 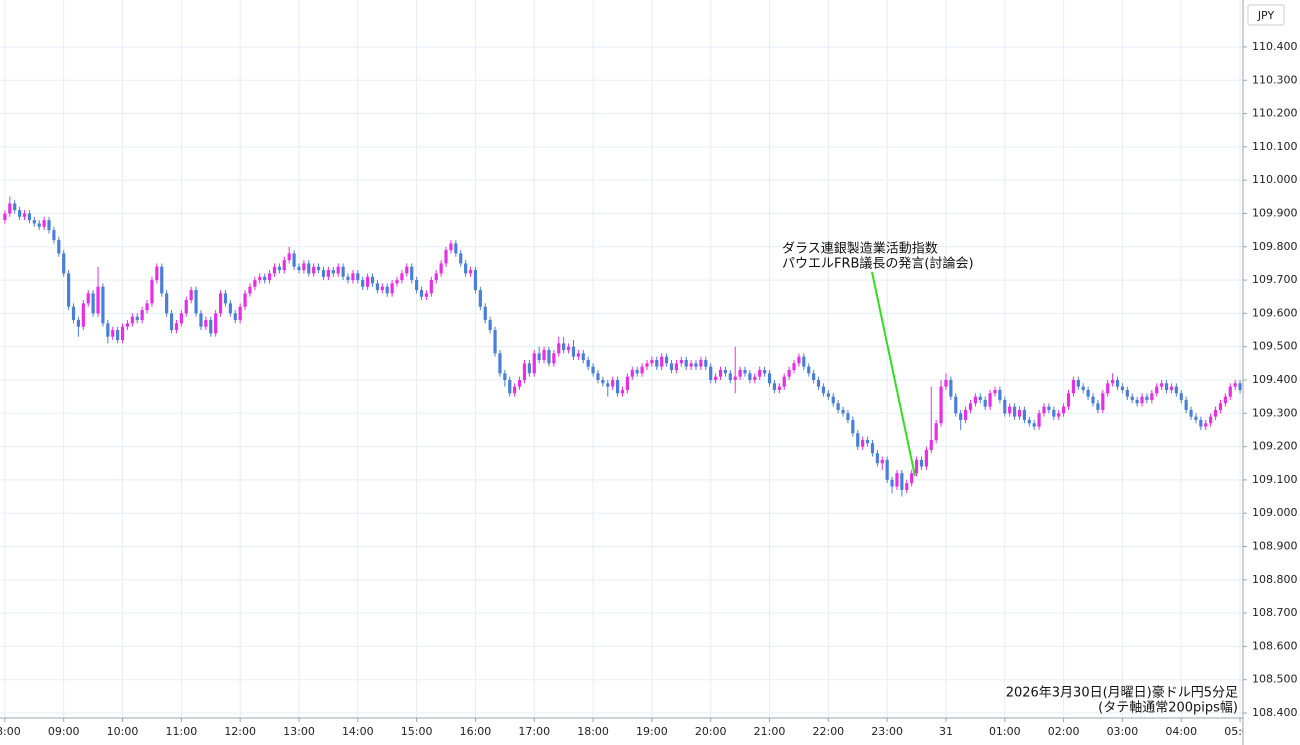 What do you see at coordinates (1064, 731) in the screenshot?
I see `x-tick-label: 02:00` at bounding box center [1064, 731].